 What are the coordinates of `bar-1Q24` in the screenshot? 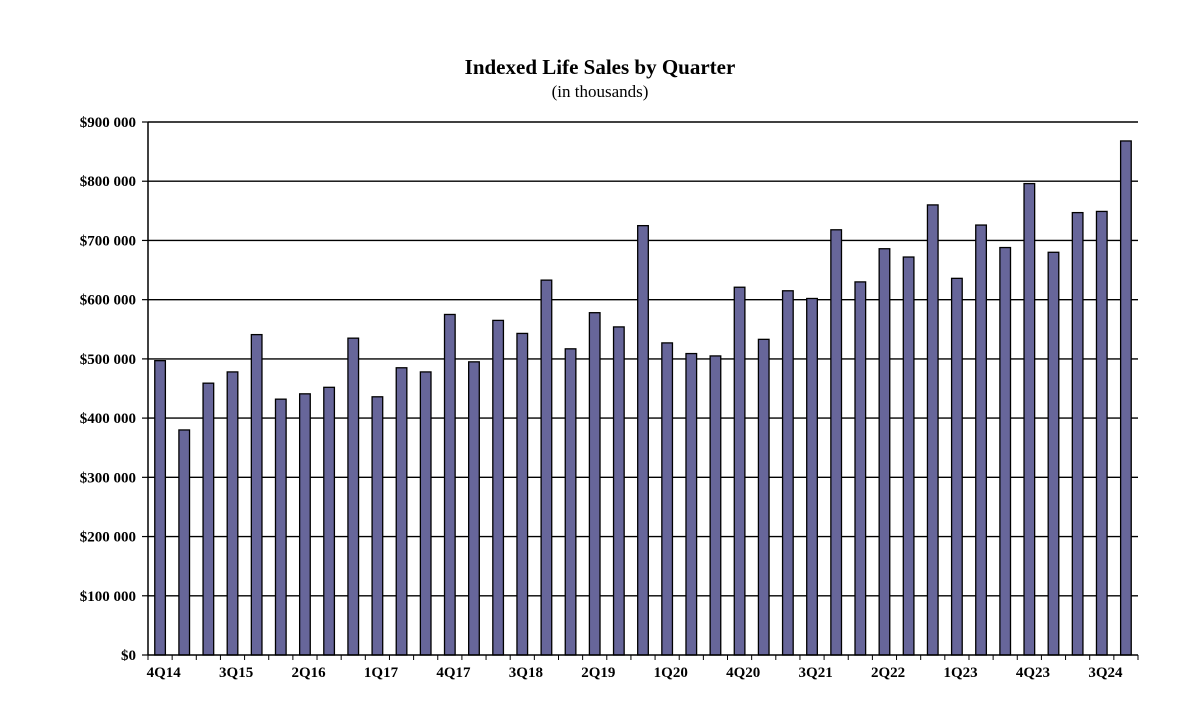 It's located at (1053, 453).